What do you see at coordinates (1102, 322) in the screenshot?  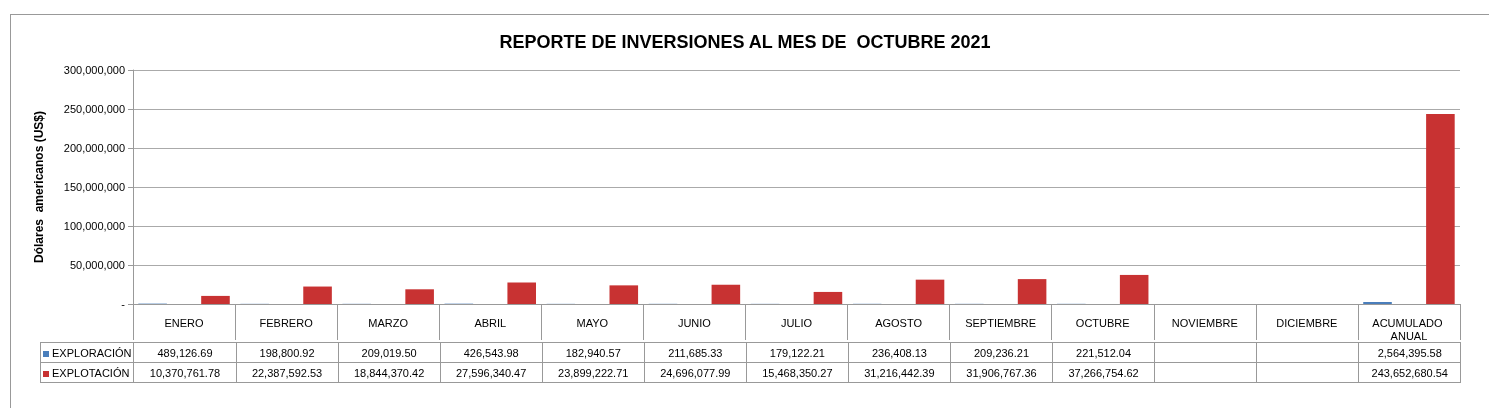 I see `x-tick-label: OCTUBRE` at bounding box center [1102, 322].